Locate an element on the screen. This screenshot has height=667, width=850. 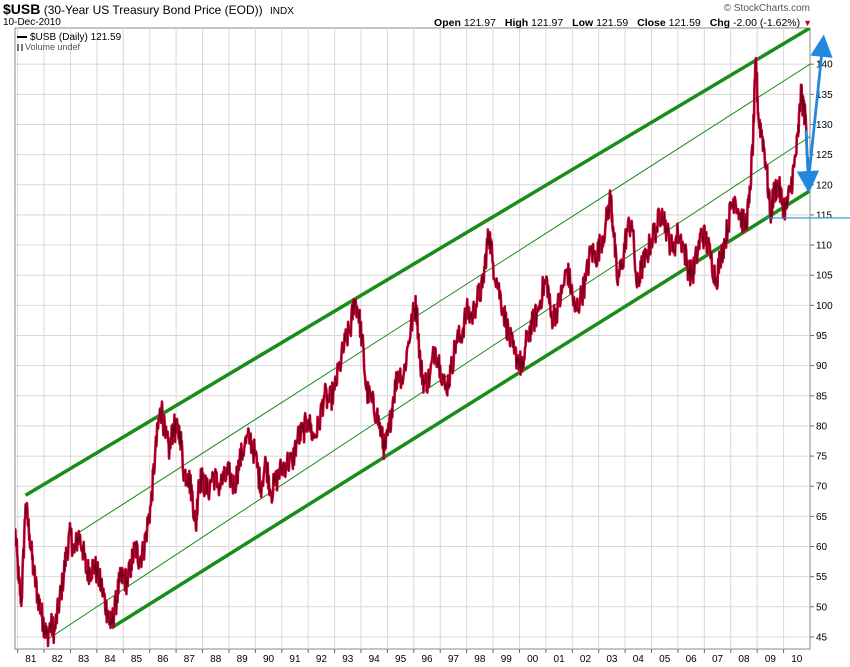
y-tick-label: 110 is located at coordinates (824, 246).